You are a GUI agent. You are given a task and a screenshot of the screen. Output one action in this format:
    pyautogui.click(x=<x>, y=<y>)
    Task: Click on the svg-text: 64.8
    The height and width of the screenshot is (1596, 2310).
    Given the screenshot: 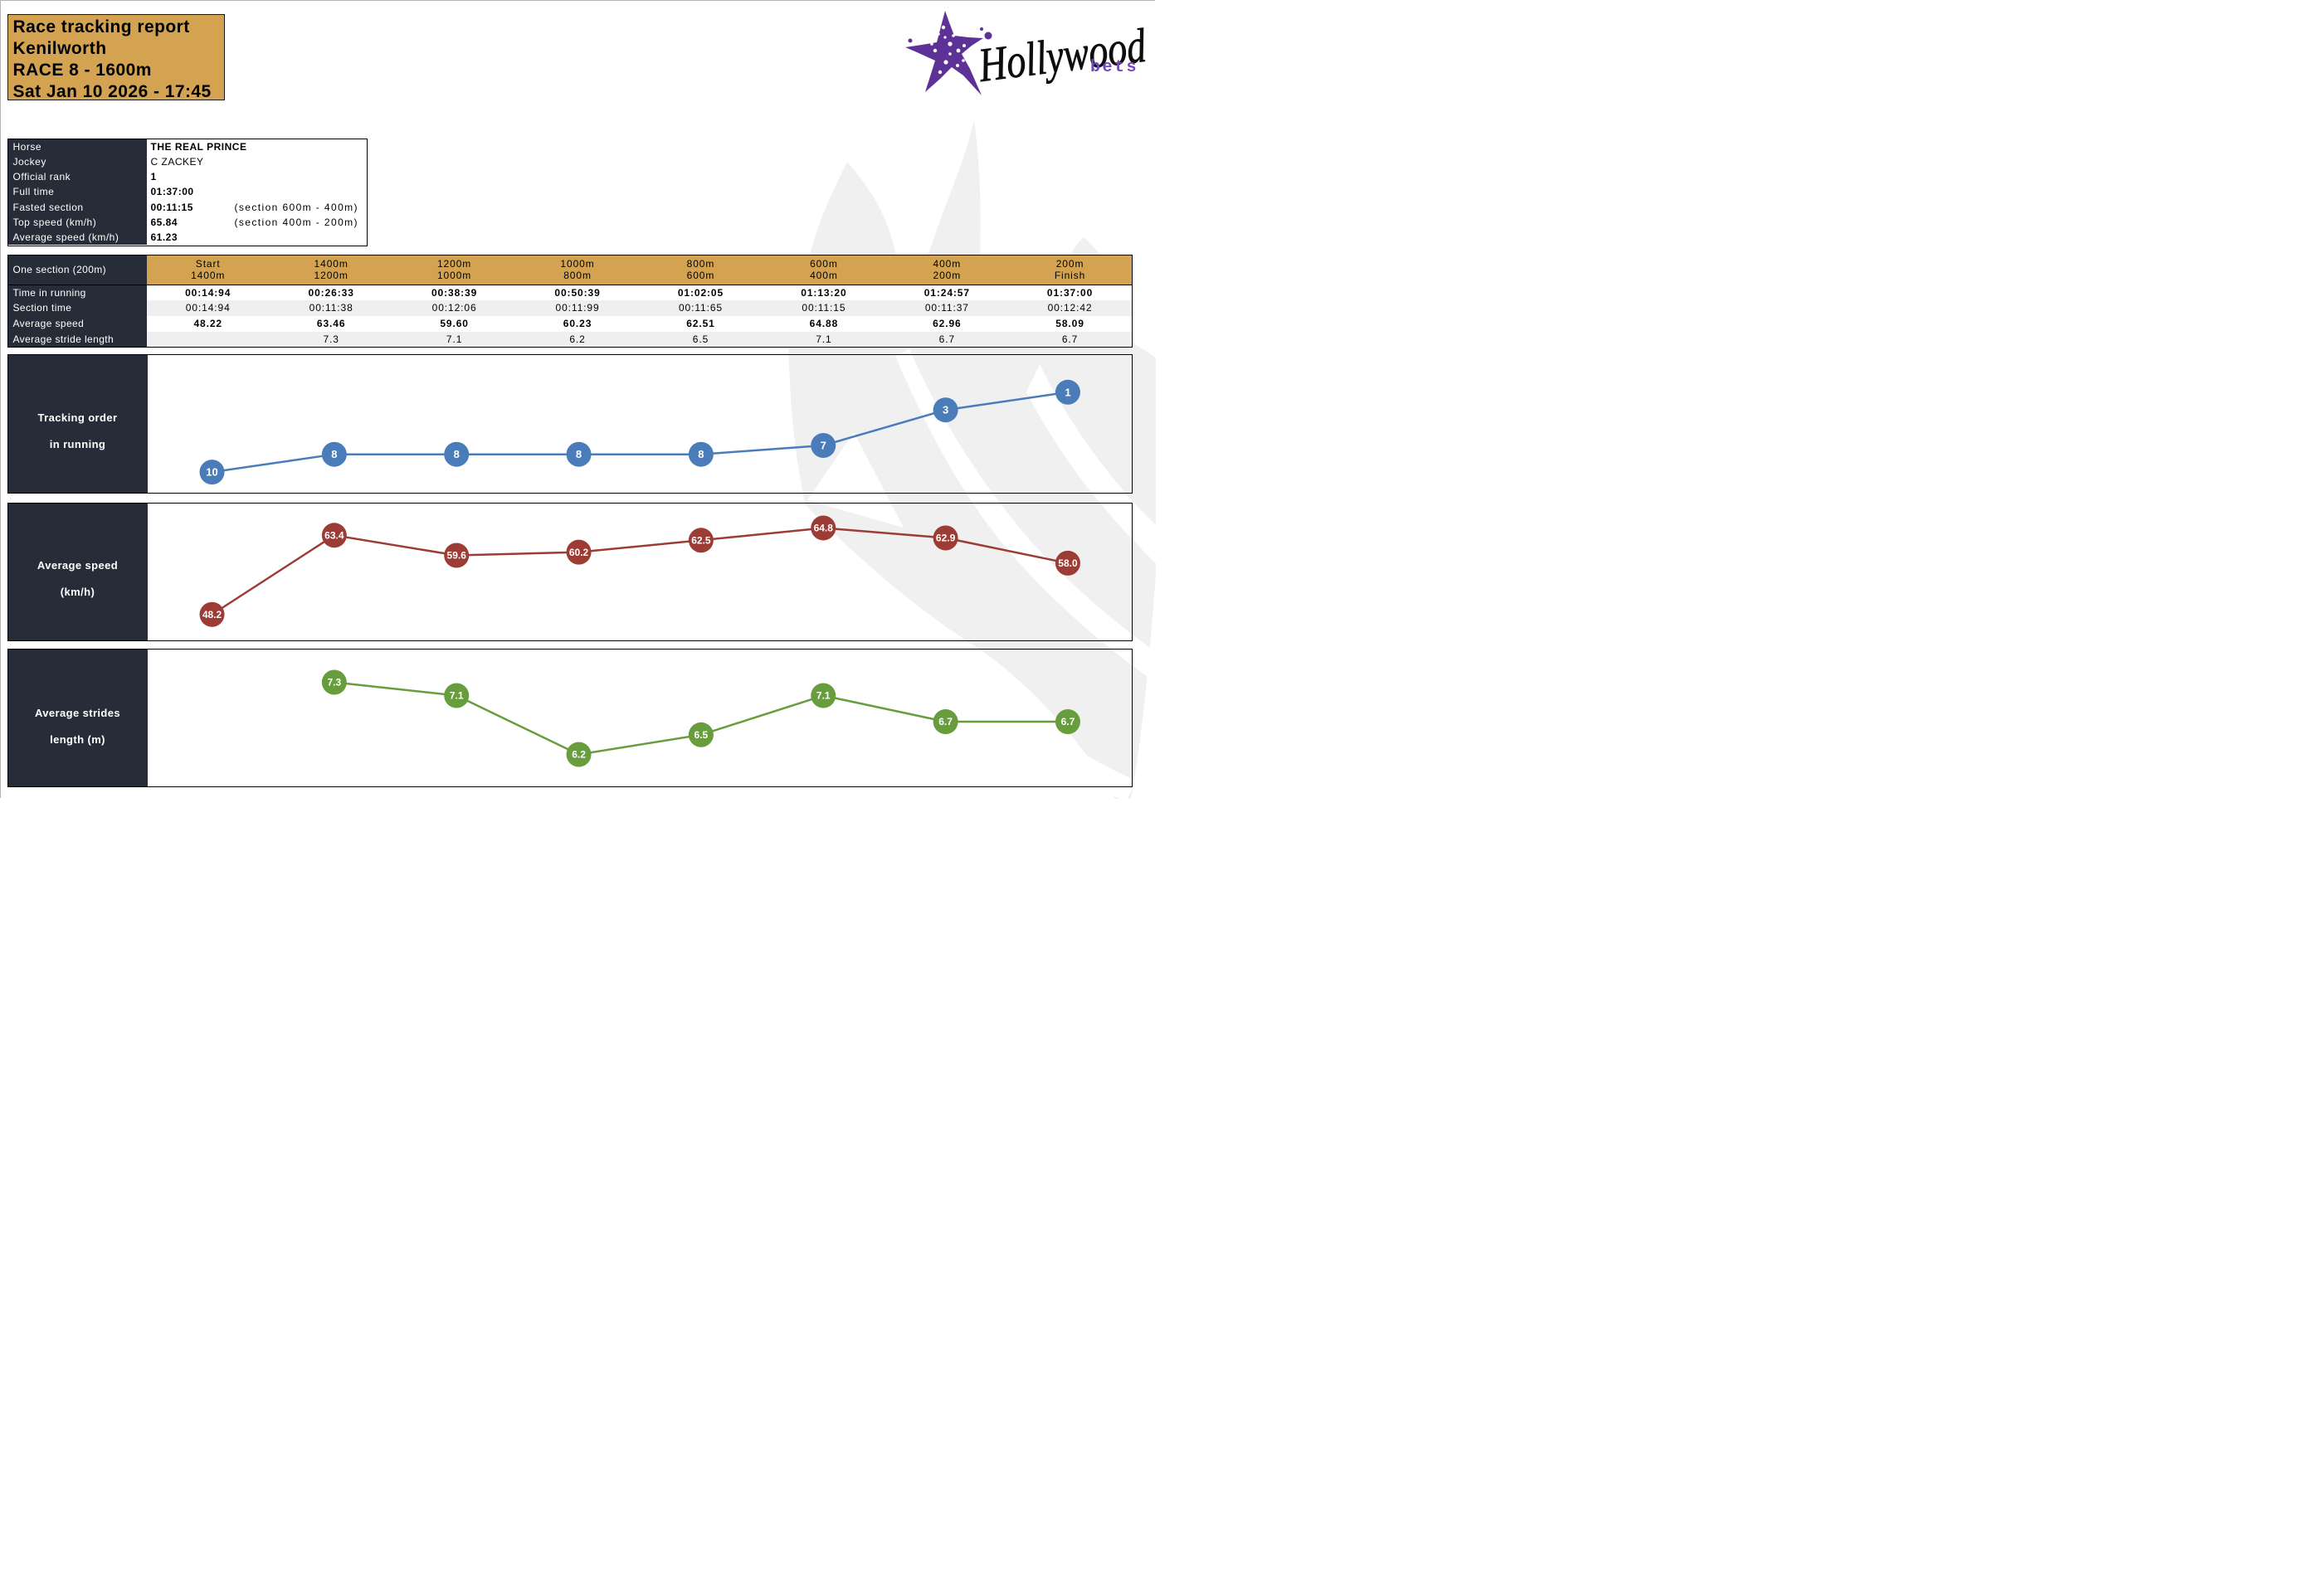 What is the action you would take?
    pyautogui.click(x=823, y=528)
    